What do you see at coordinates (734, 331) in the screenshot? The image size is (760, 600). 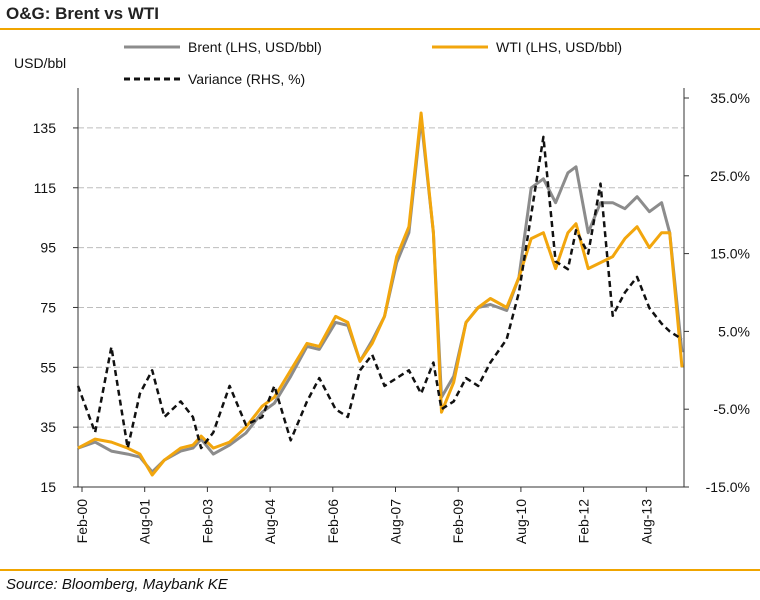 I see `right-tick-label: 5.0%` at bounding box center [734, 331].